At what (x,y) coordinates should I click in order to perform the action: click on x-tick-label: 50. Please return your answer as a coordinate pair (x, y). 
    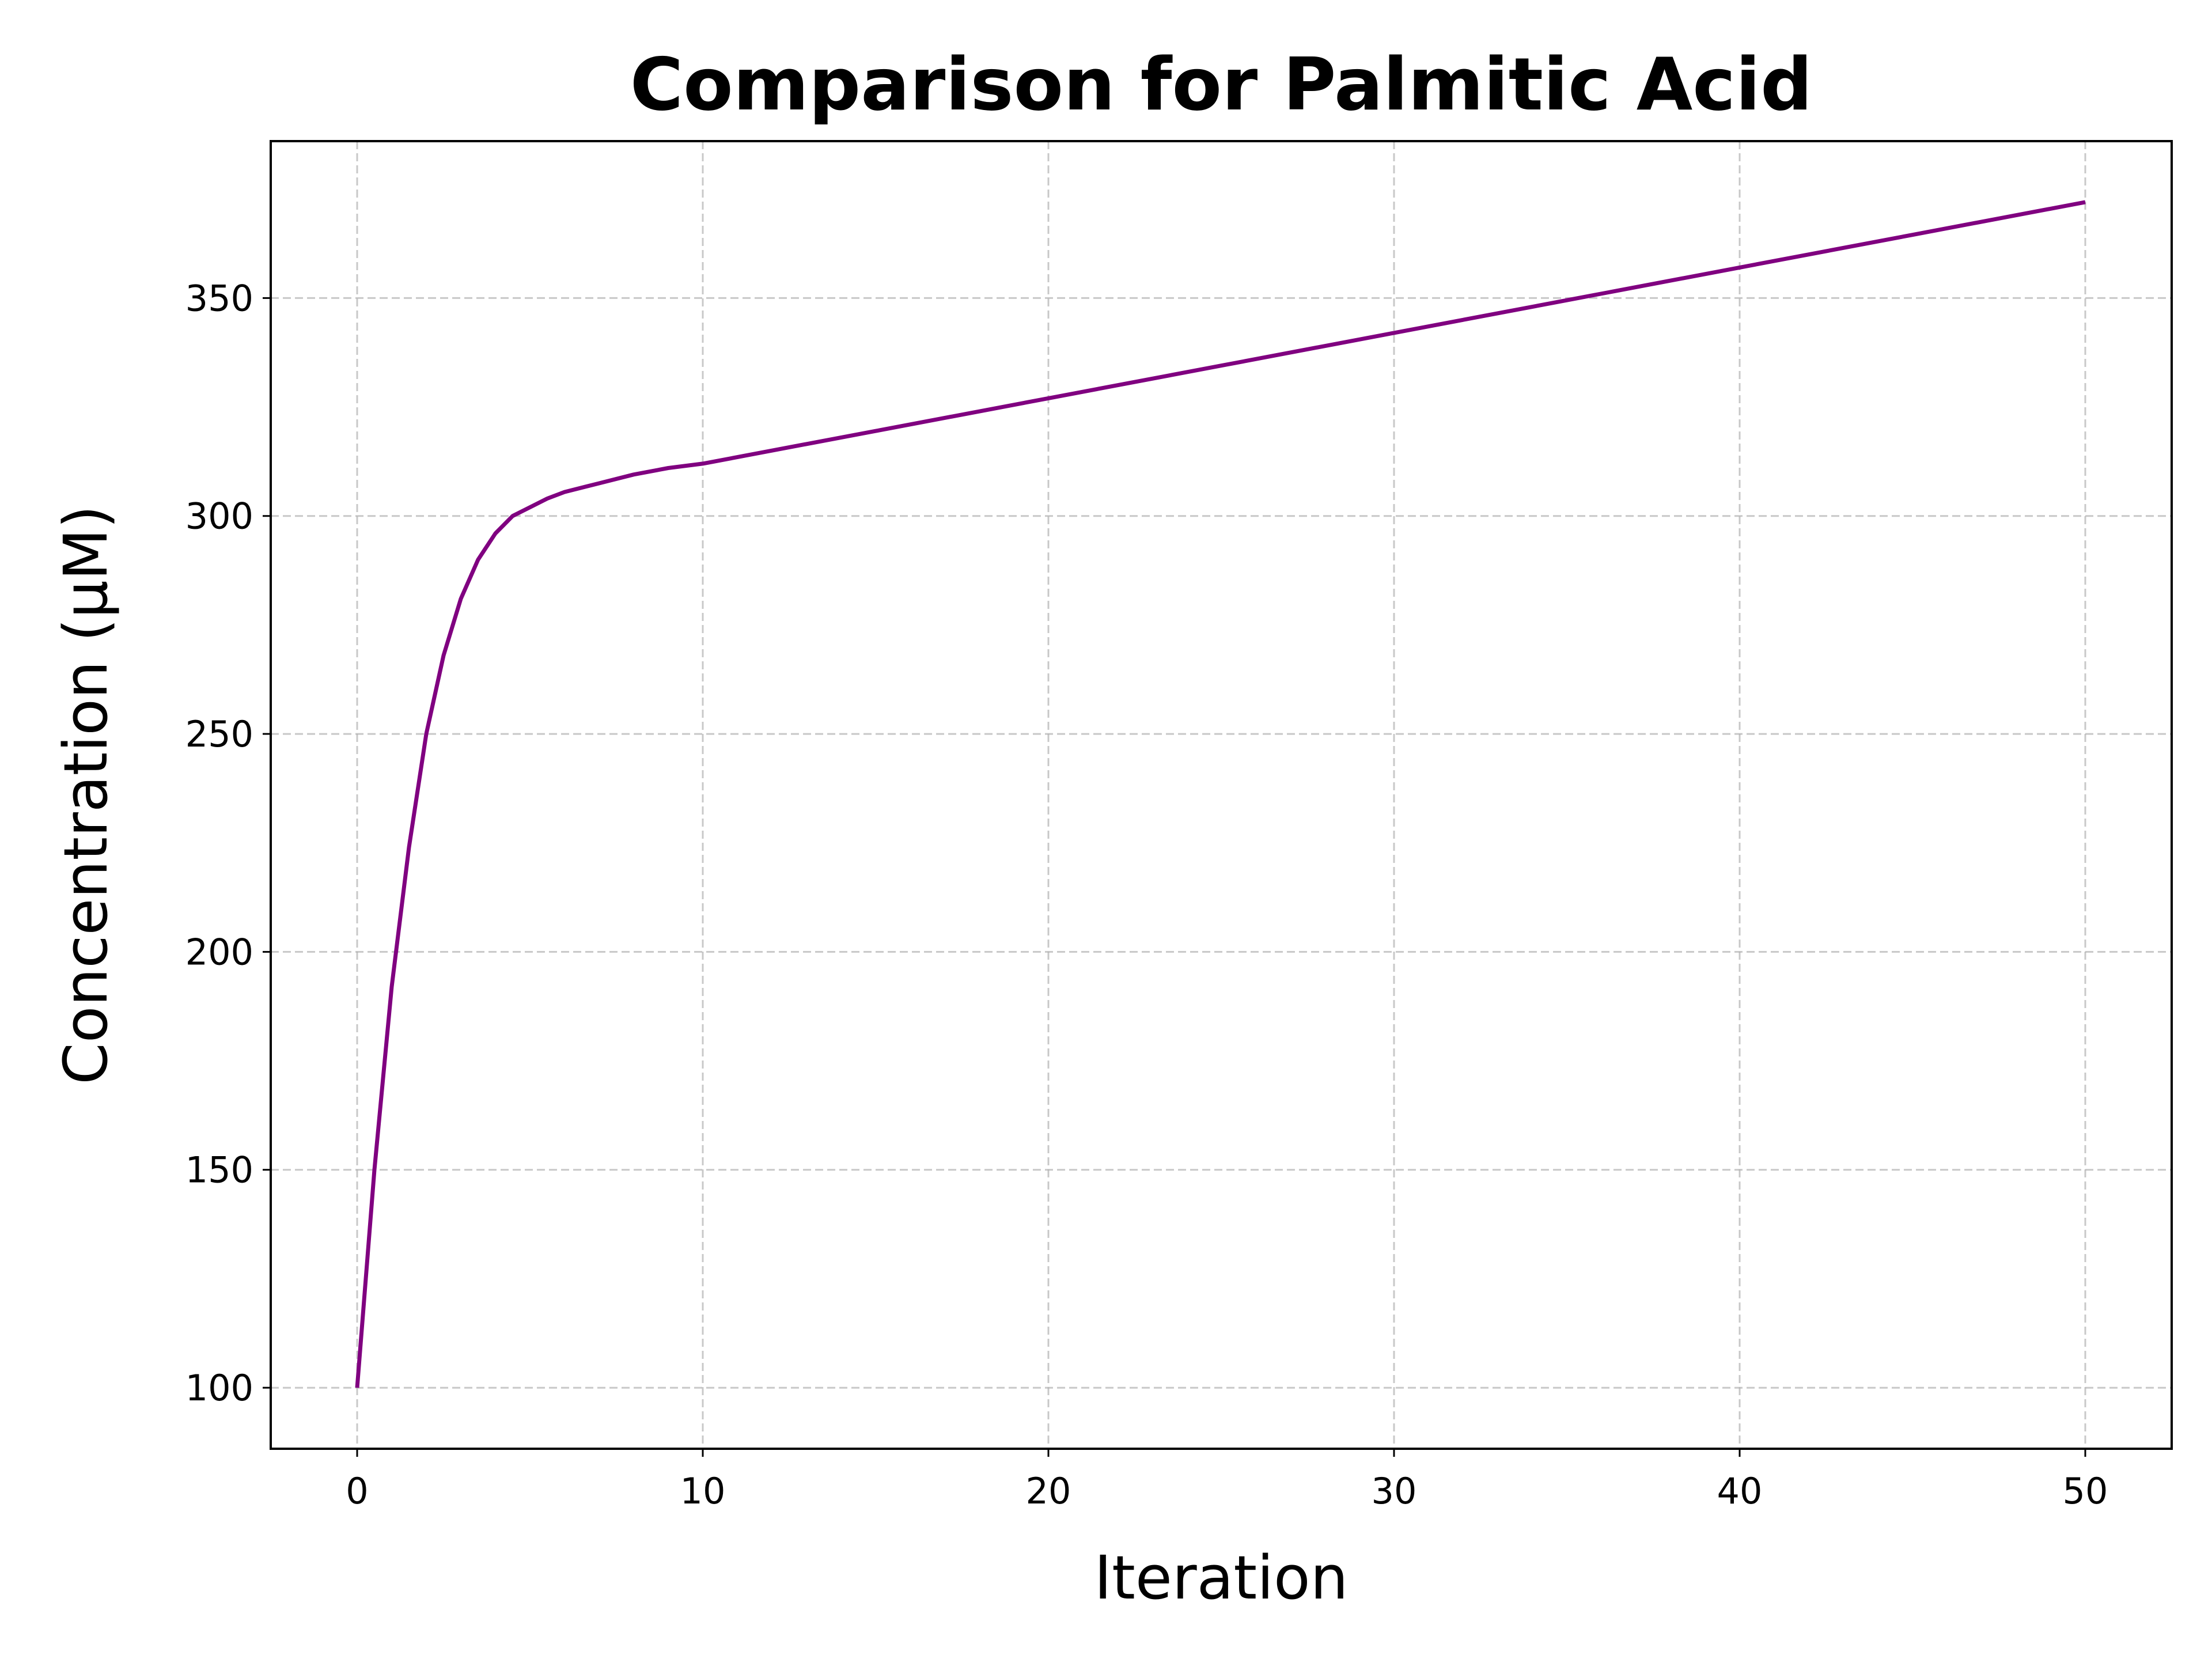
    Looking at the image, I should click on (2085, 1491).